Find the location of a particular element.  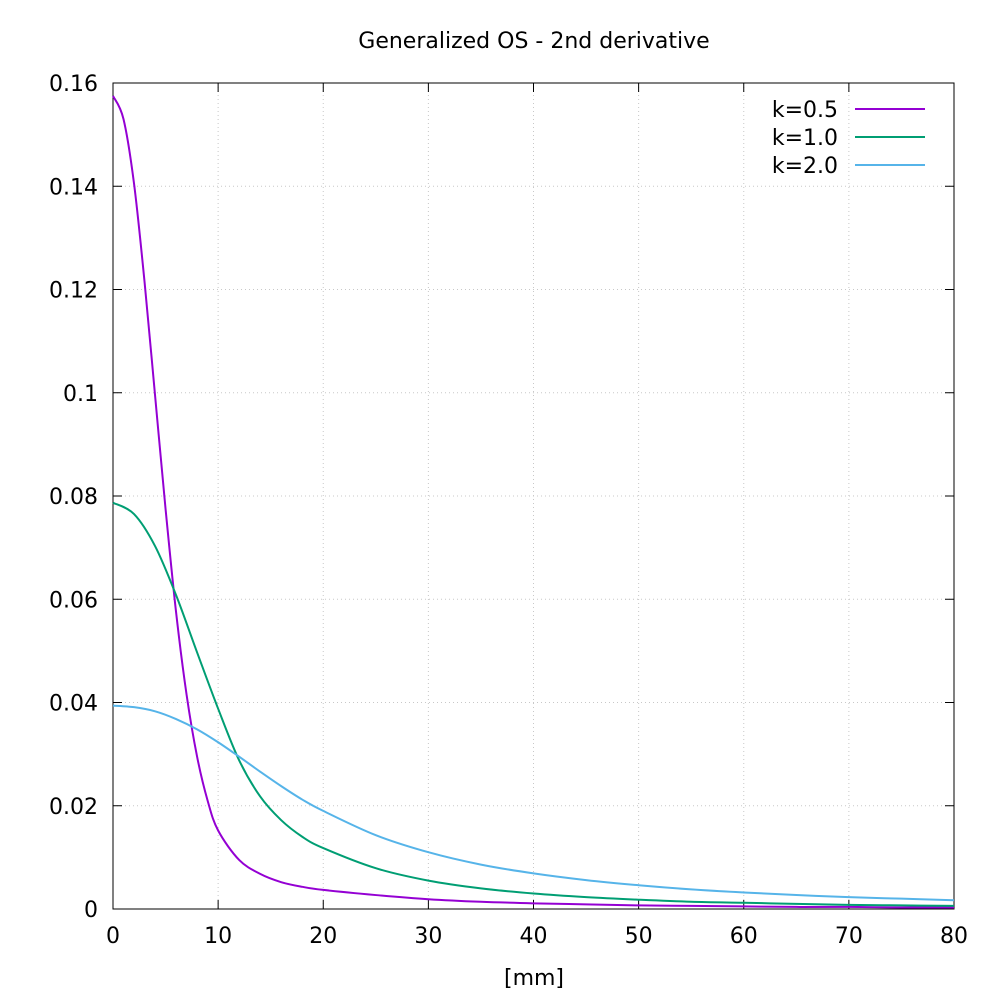

x-tick-label: 40 is located at coordinates (534, 936).